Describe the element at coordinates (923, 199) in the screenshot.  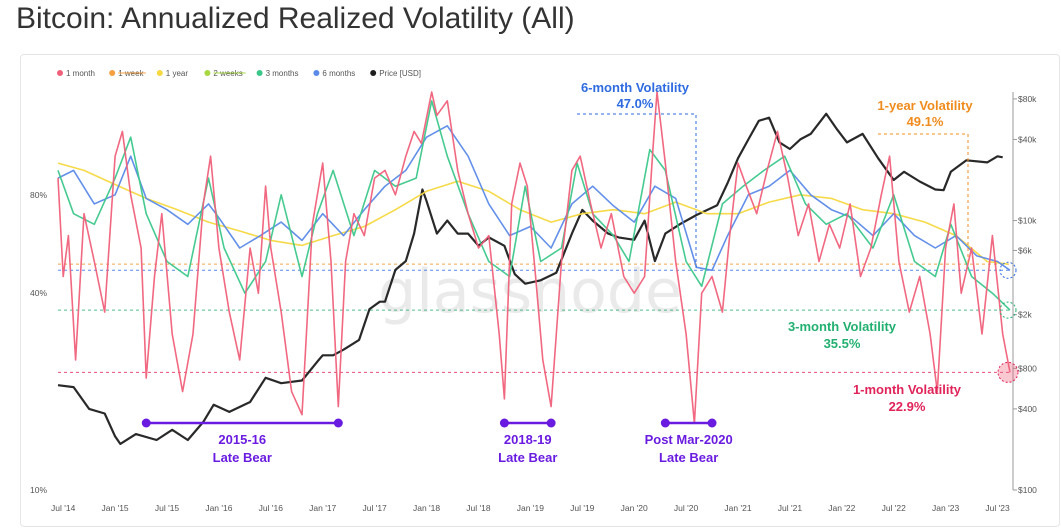
I see `annotation-1y-leader` at that location.